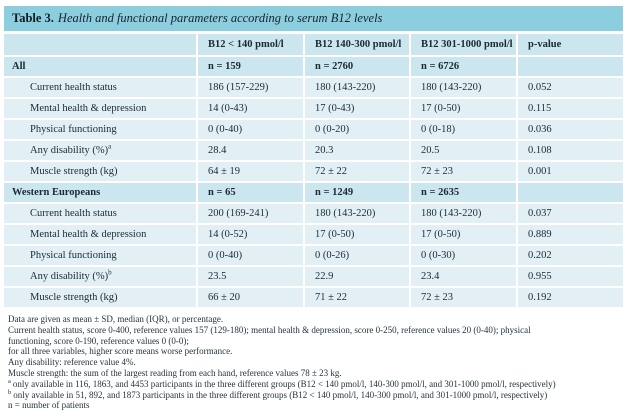  Describe the element at coordinates (100, 276) in the screenshot. I see `row-label: Any disability (%)b` at that location.